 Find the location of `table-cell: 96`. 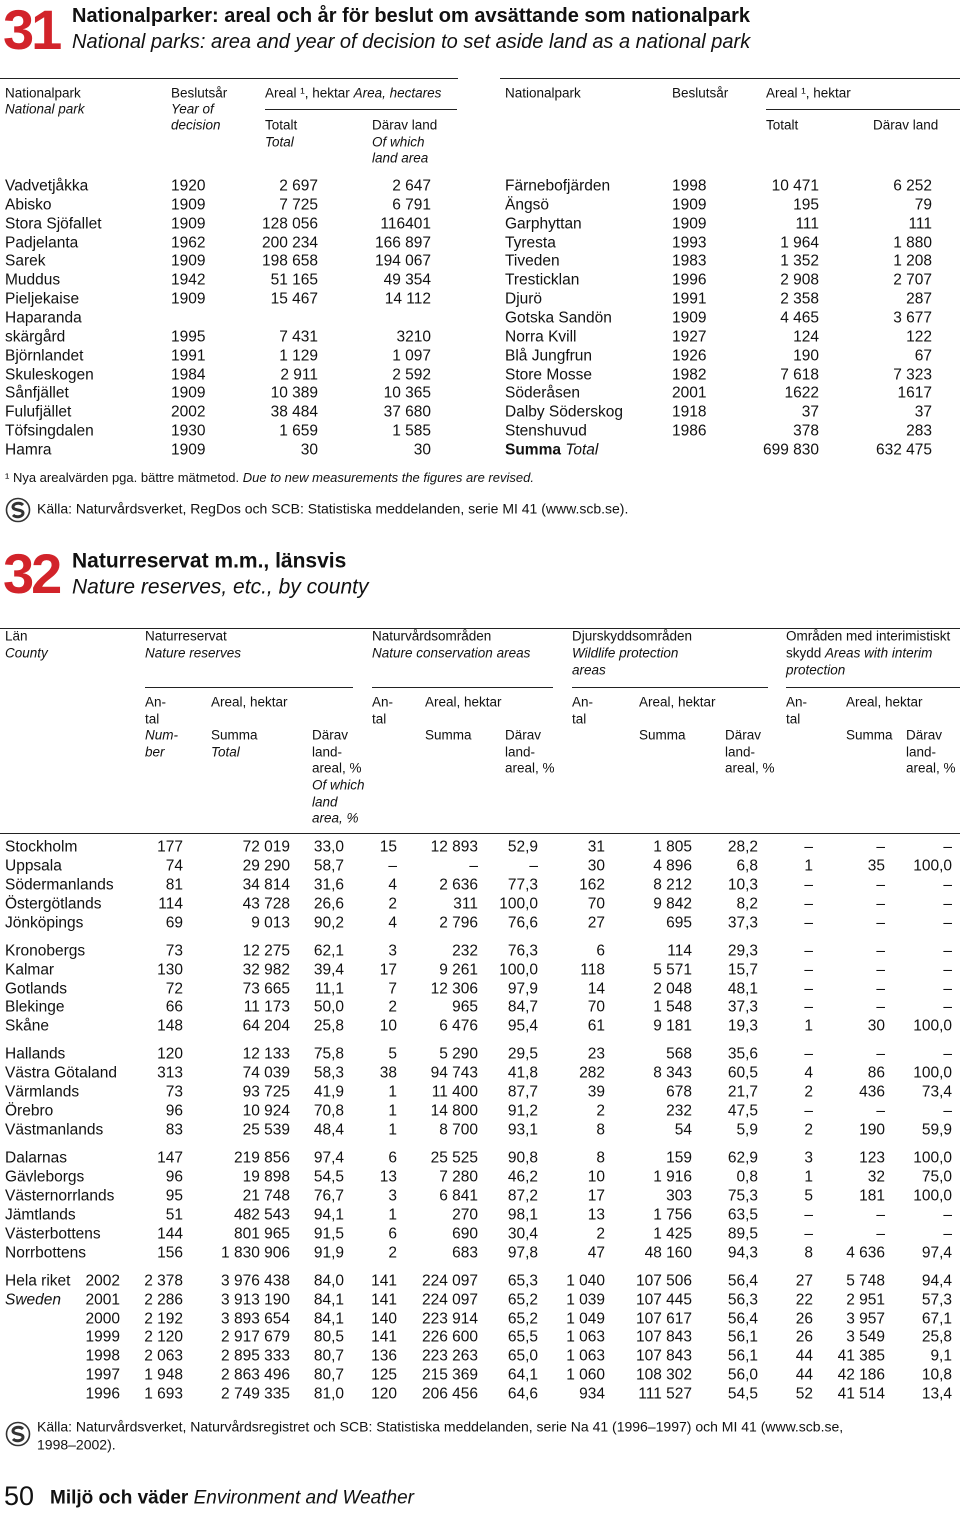

table-cell: 96 is located at coordinates (174, 1177).